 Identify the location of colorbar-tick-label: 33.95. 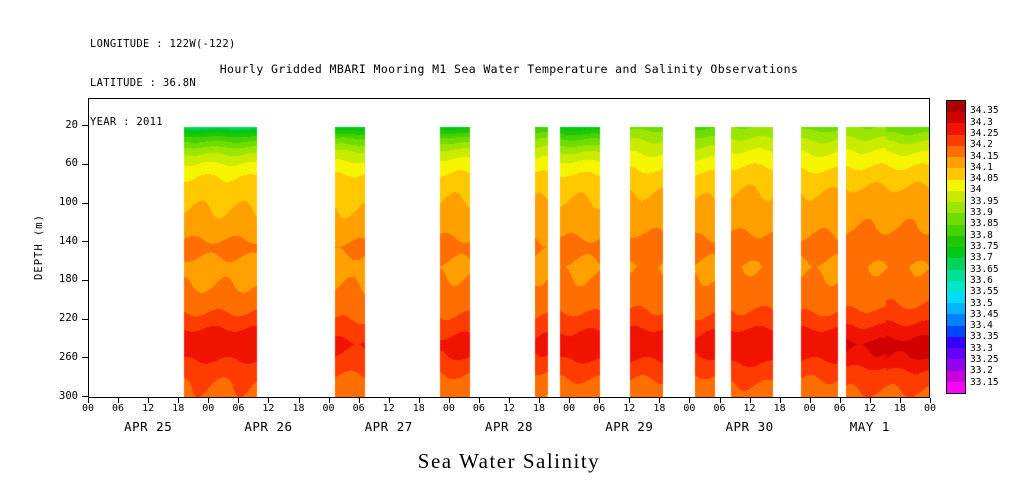
(984, 201).